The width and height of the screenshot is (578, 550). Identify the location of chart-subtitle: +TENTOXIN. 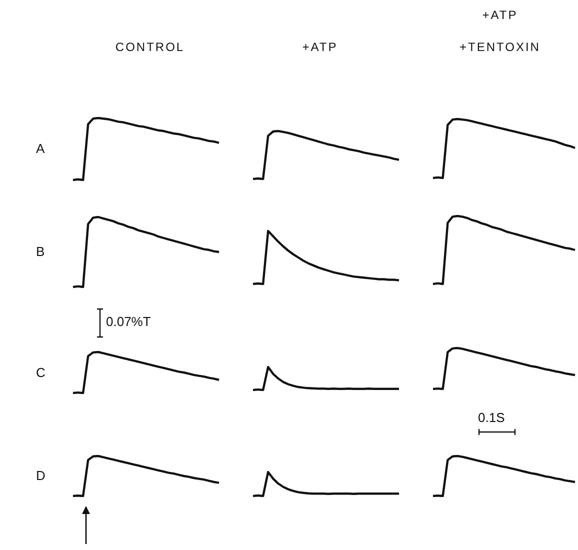
(500, 47).